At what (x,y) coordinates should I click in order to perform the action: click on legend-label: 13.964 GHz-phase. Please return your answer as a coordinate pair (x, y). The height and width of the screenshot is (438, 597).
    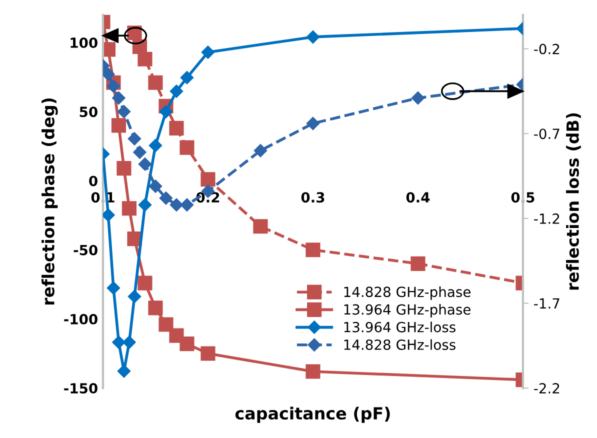
    Looking at the image, I should click on (407, 311).